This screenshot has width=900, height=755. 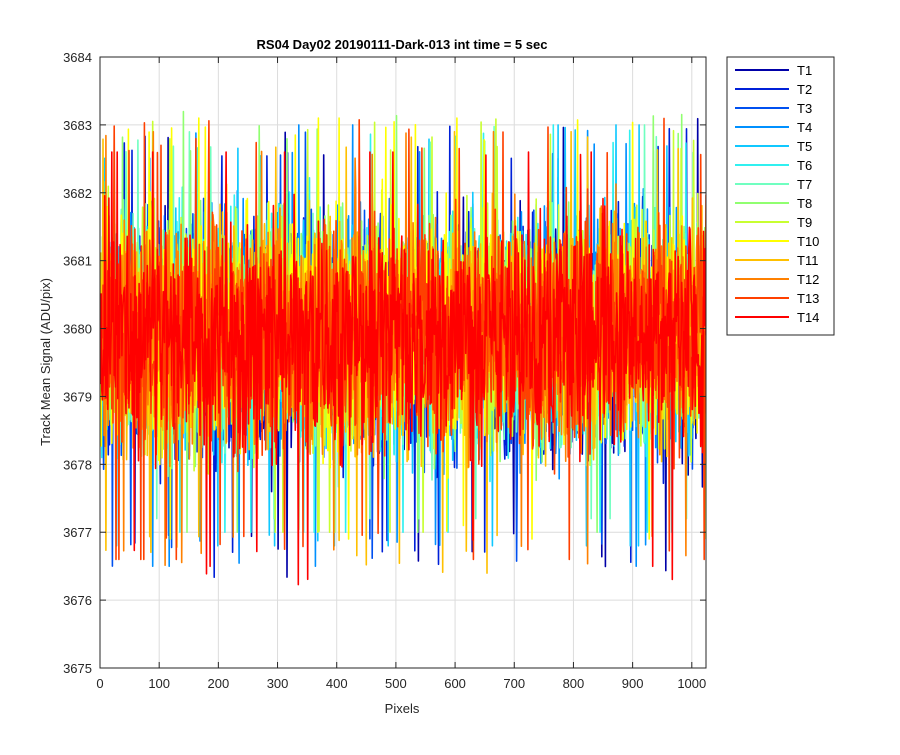 I want to click on legend-label: T8, so click(x=804, y=203).